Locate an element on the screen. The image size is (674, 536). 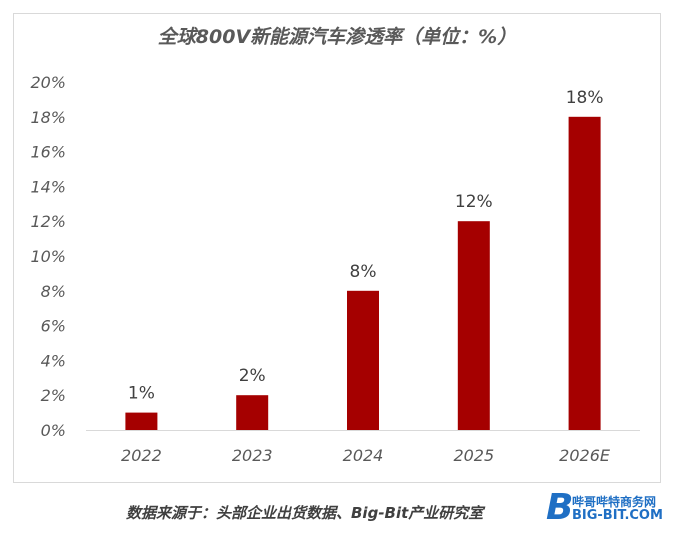
y-tick-label: 12% is located at coordinates (48, 221).